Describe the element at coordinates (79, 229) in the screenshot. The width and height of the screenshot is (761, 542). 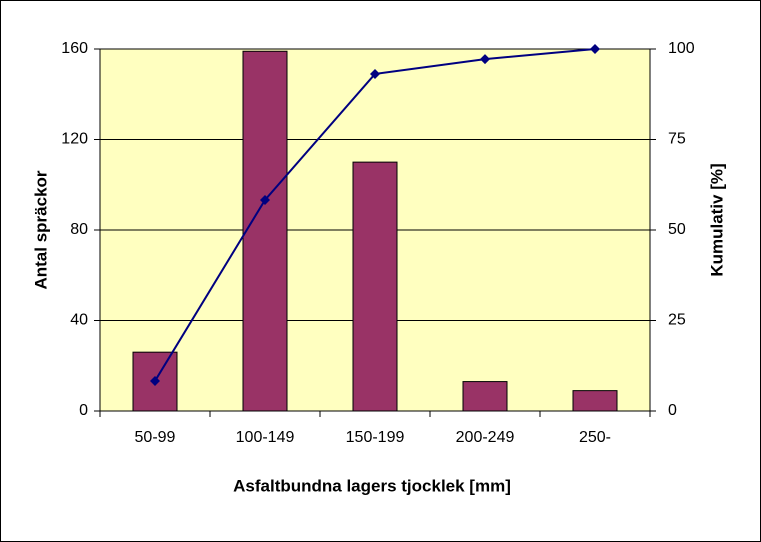
I see `y-tick-label: 80` at that location.